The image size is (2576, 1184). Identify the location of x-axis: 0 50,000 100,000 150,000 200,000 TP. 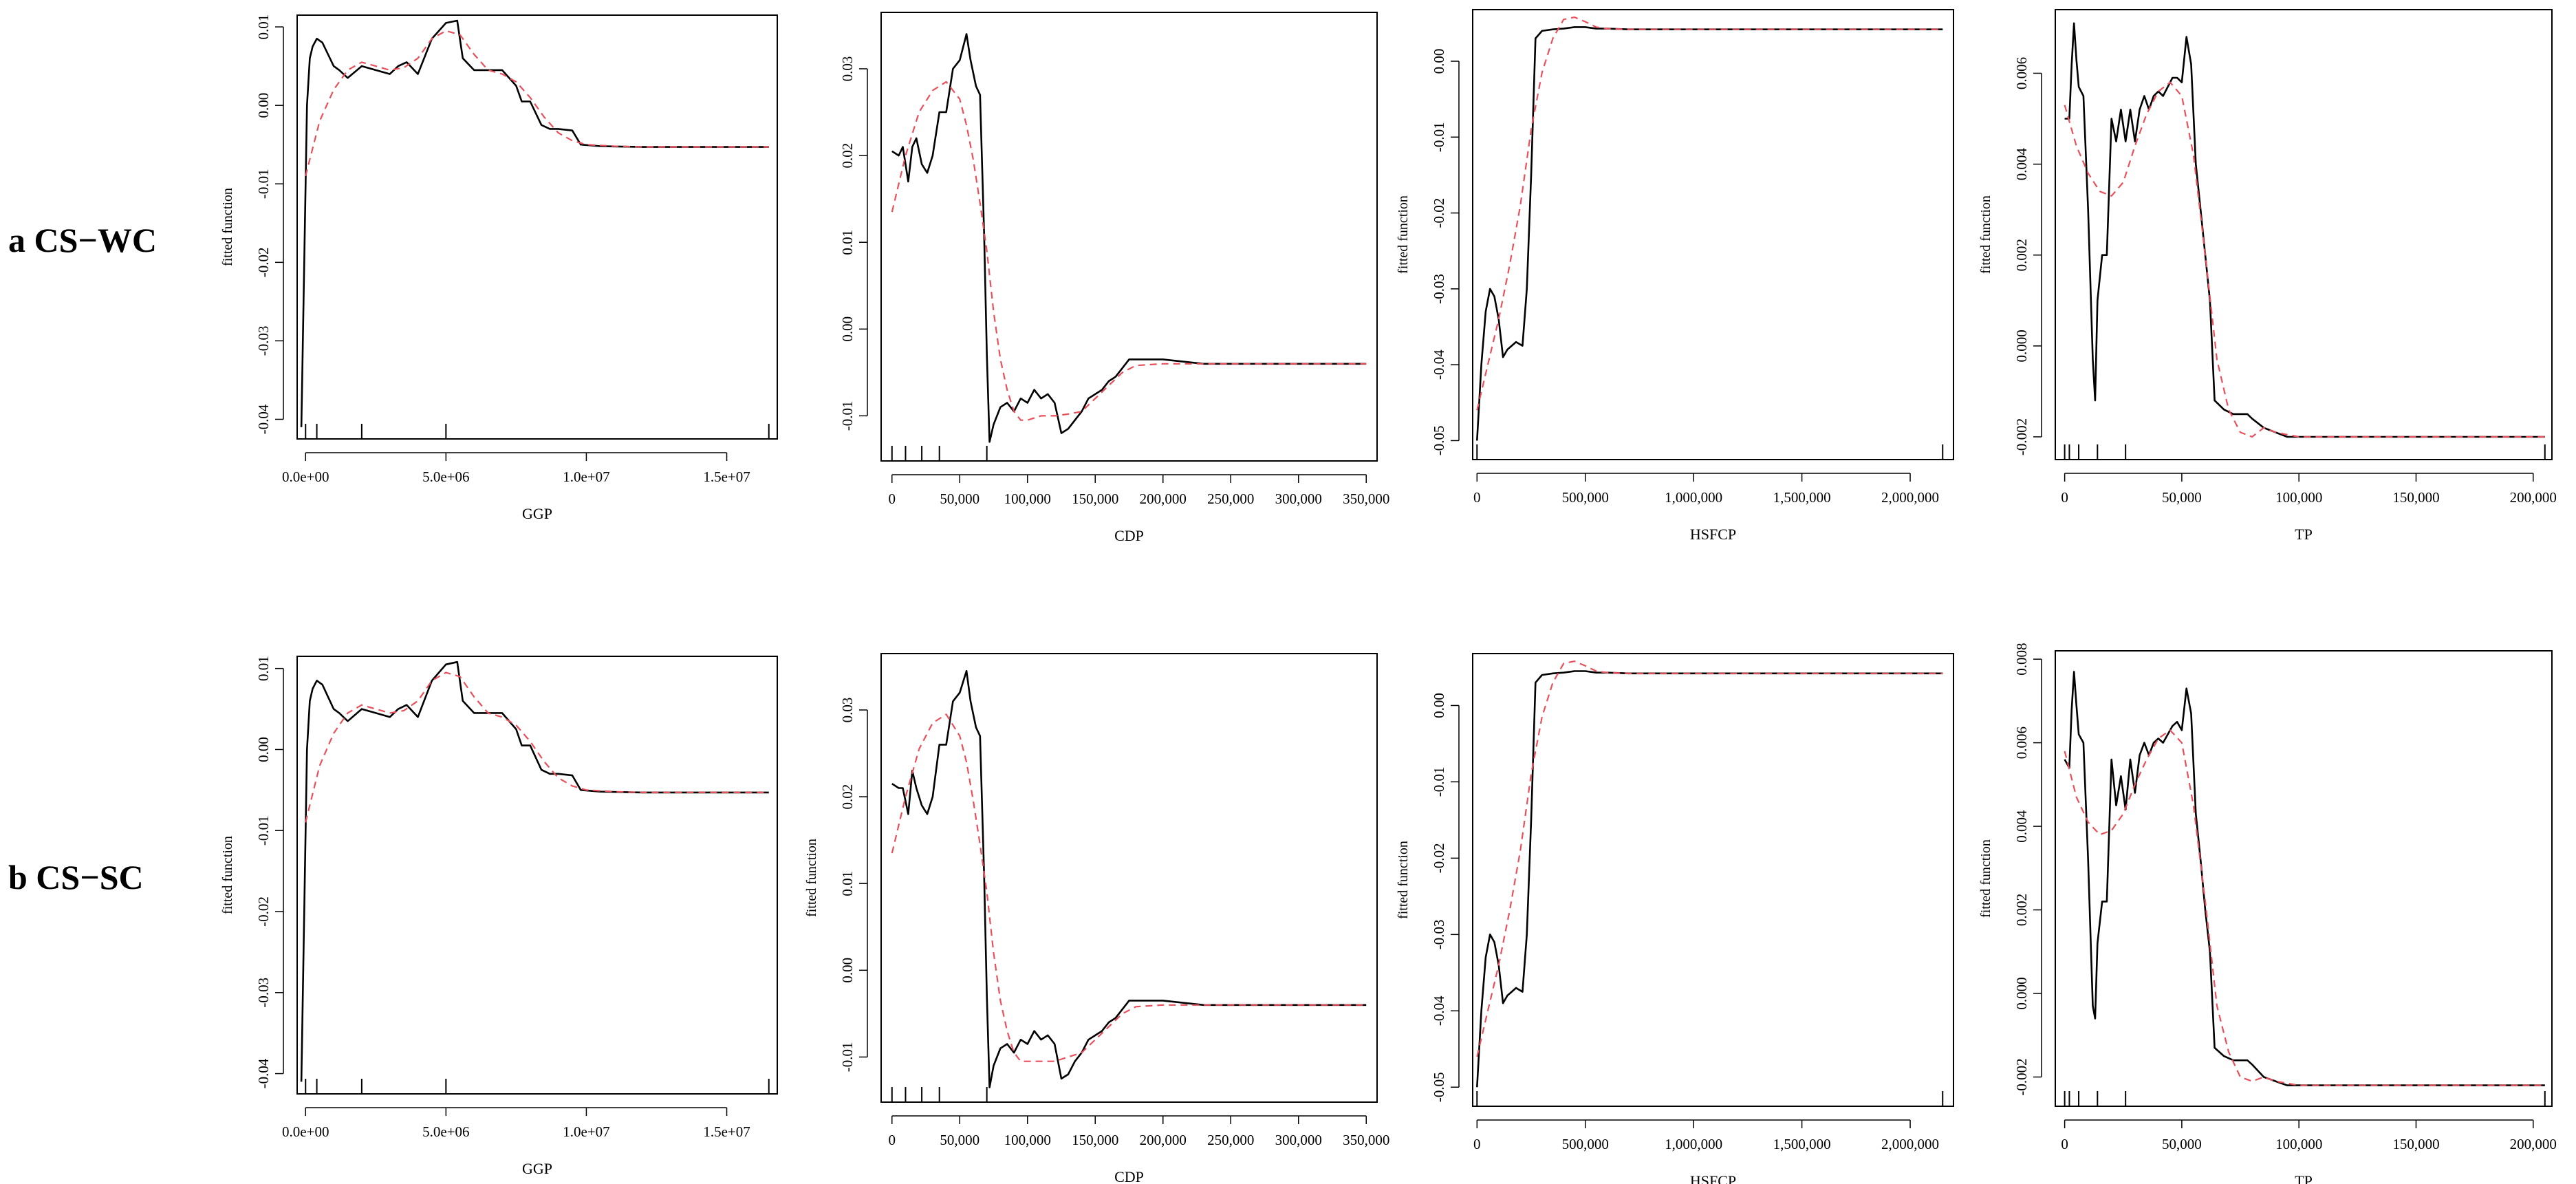
(2309, 1152).